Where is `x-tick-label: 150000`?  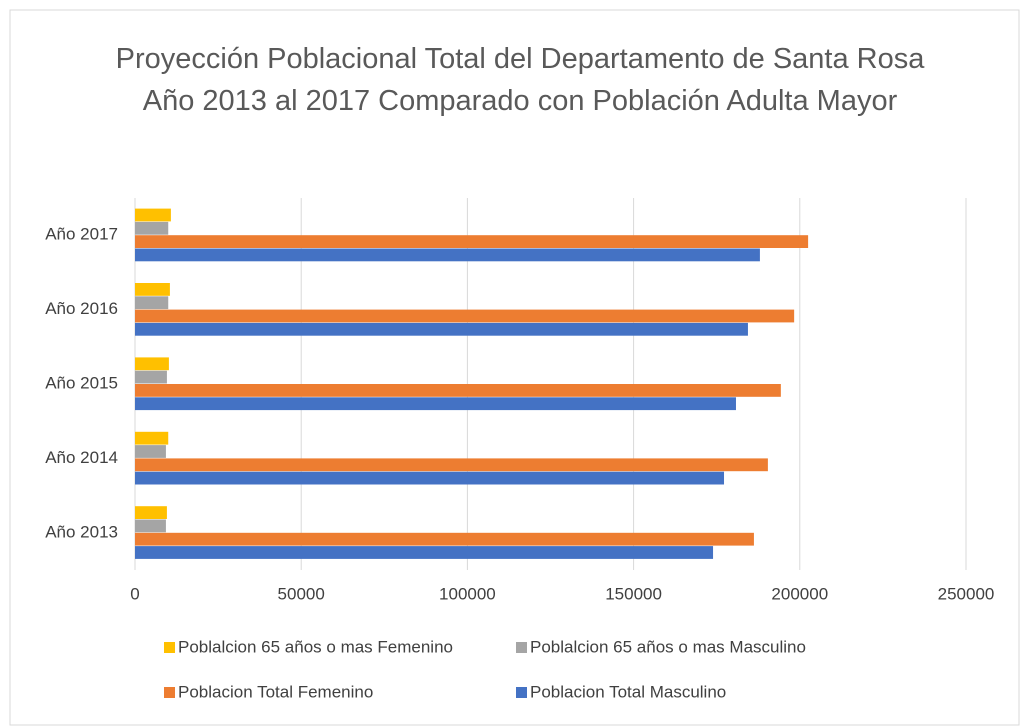 x-tick-label: 150000 is located at coordinates (633, 593).